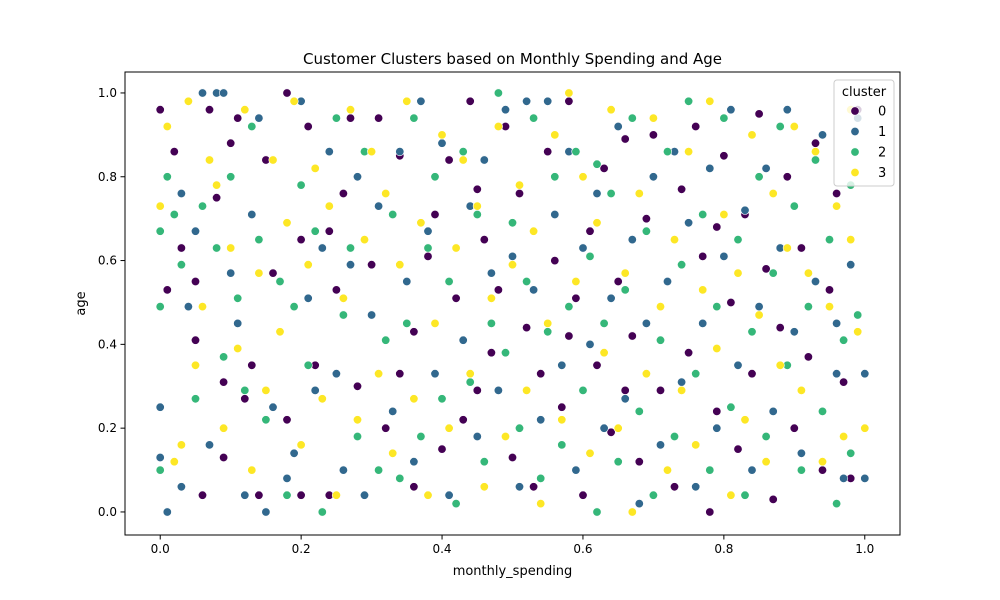  I want to click on x-tick-label: 1.0, so click(864, 549).